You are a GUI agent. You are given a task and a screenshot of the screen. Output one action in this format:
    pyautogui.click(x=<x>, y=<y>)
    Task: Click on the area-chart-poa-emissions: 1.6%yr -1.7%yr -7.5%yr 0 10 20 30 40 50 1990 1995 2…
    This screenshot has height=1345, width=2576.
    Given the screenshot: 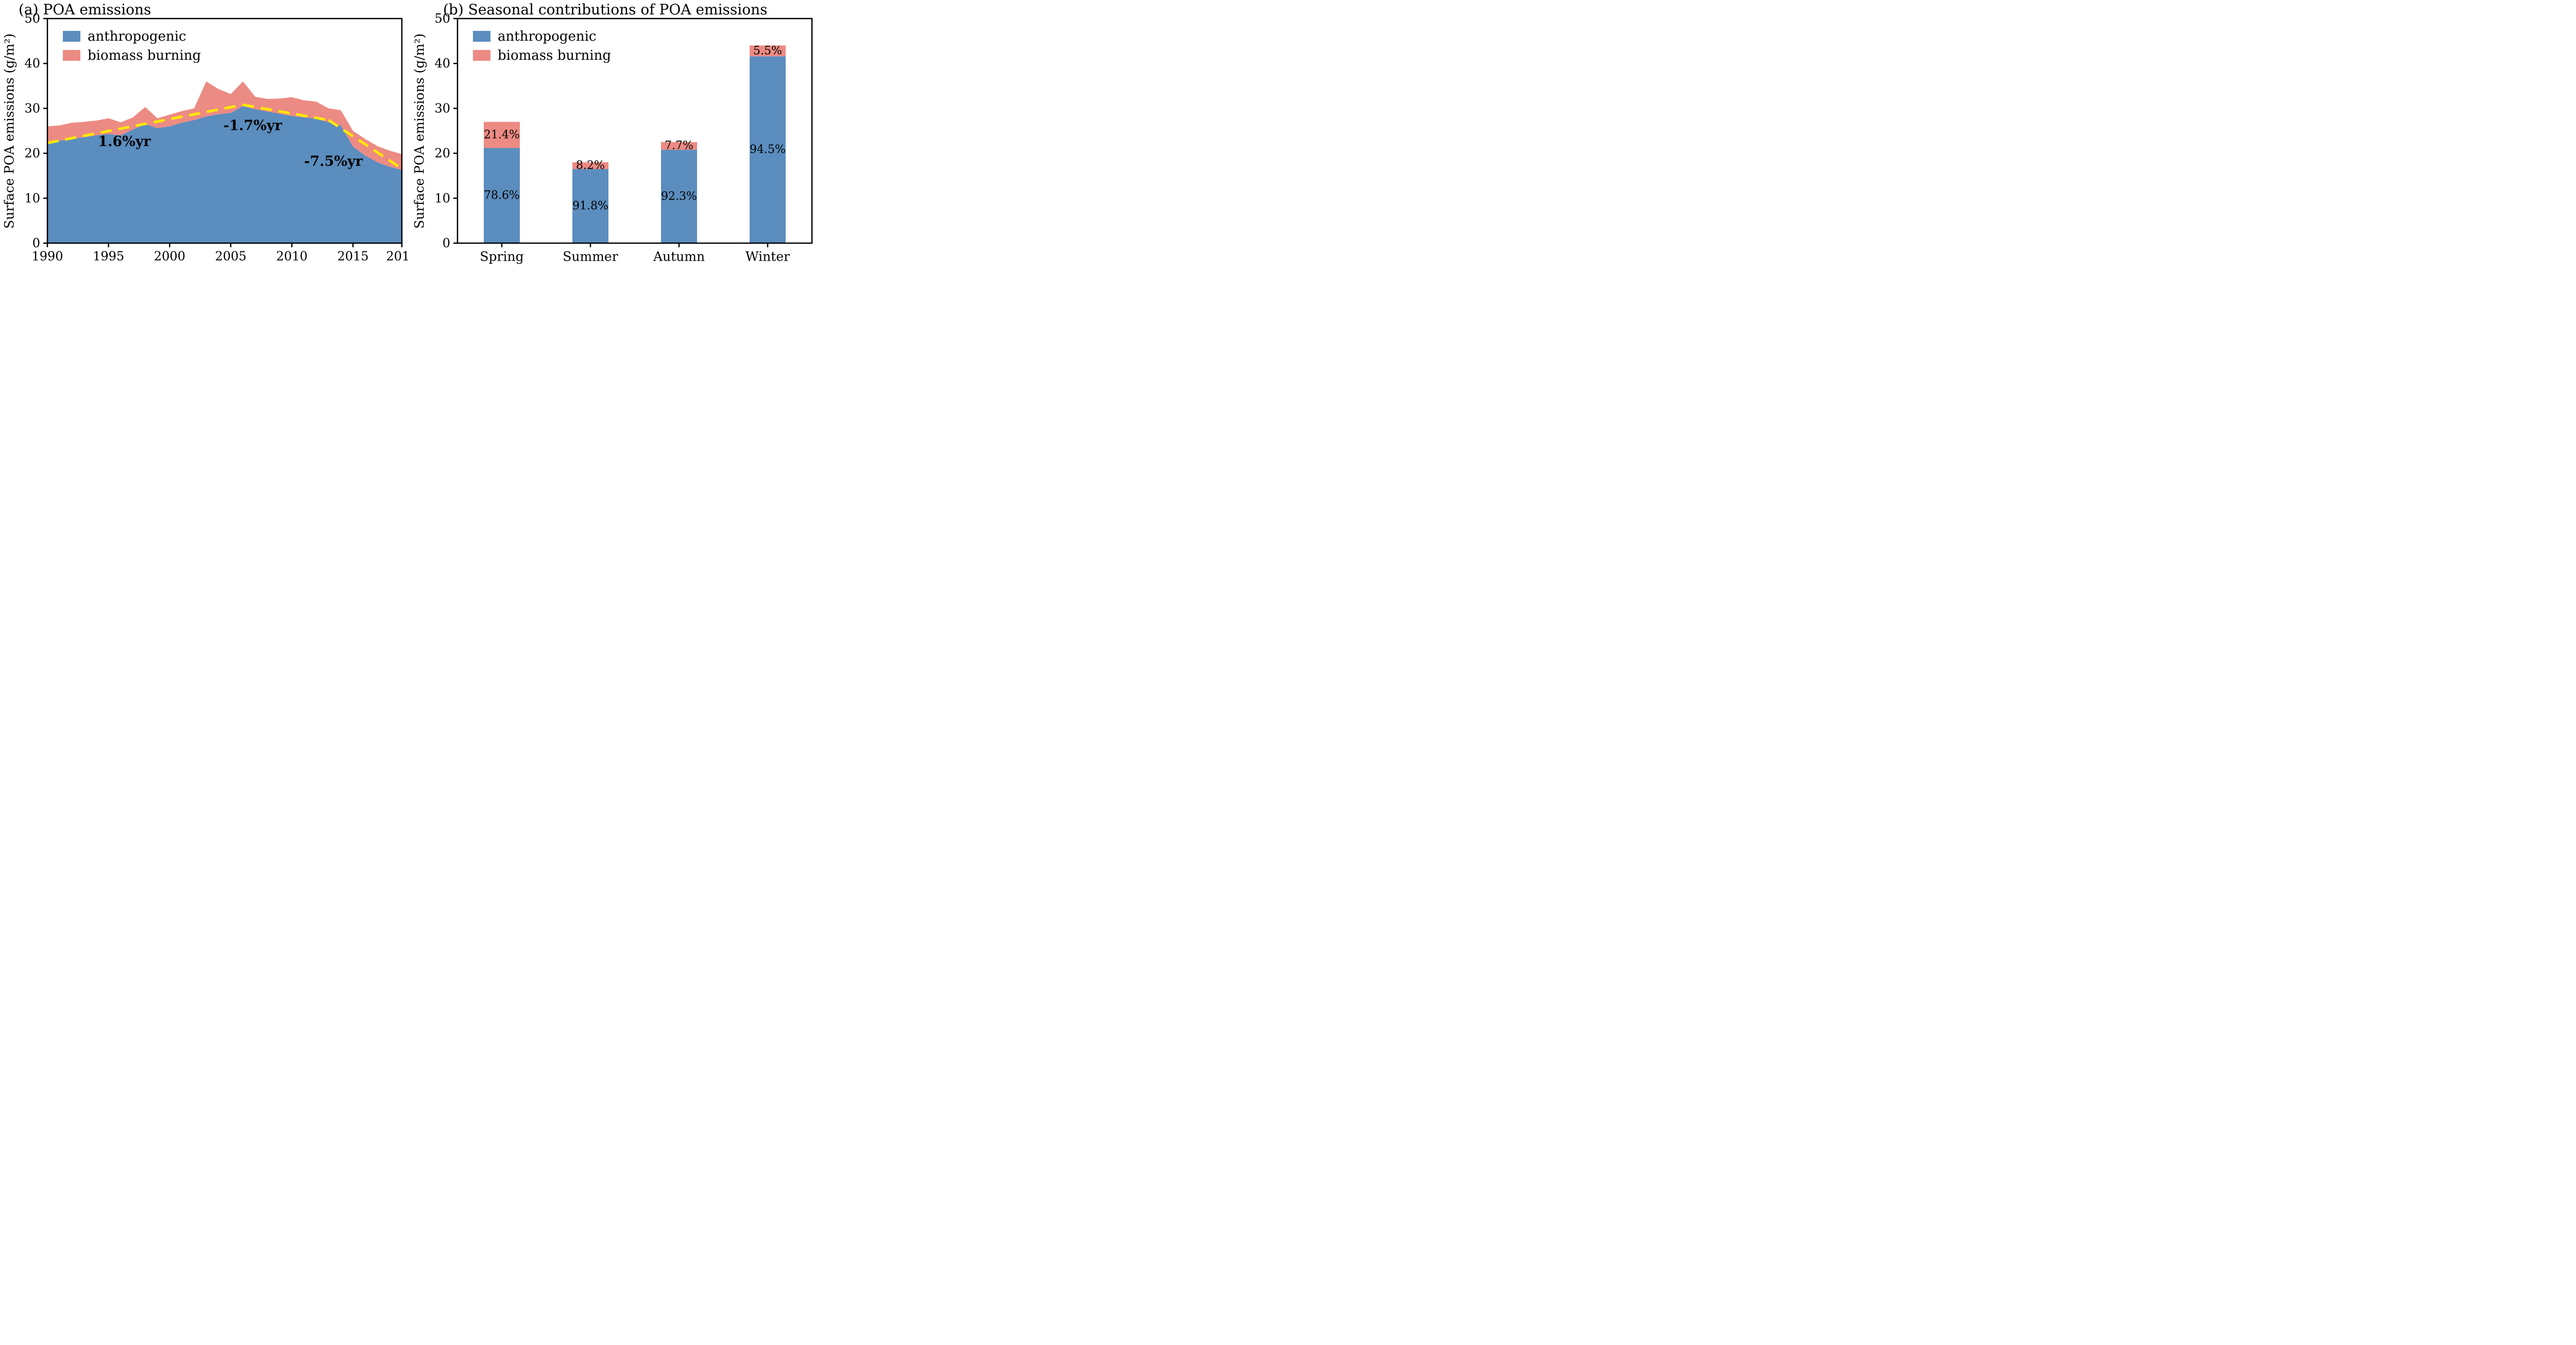 What is the action you would take?
    pyautogui.click(x=217, y=137)
    